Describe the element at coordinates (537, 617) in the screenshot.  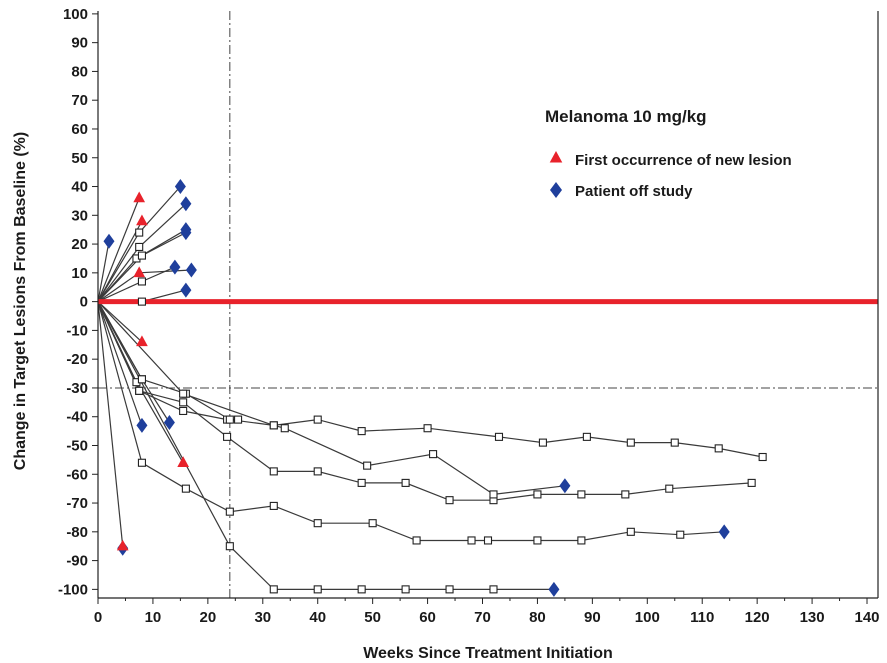
I see `x-tick-label: 80` at that location.